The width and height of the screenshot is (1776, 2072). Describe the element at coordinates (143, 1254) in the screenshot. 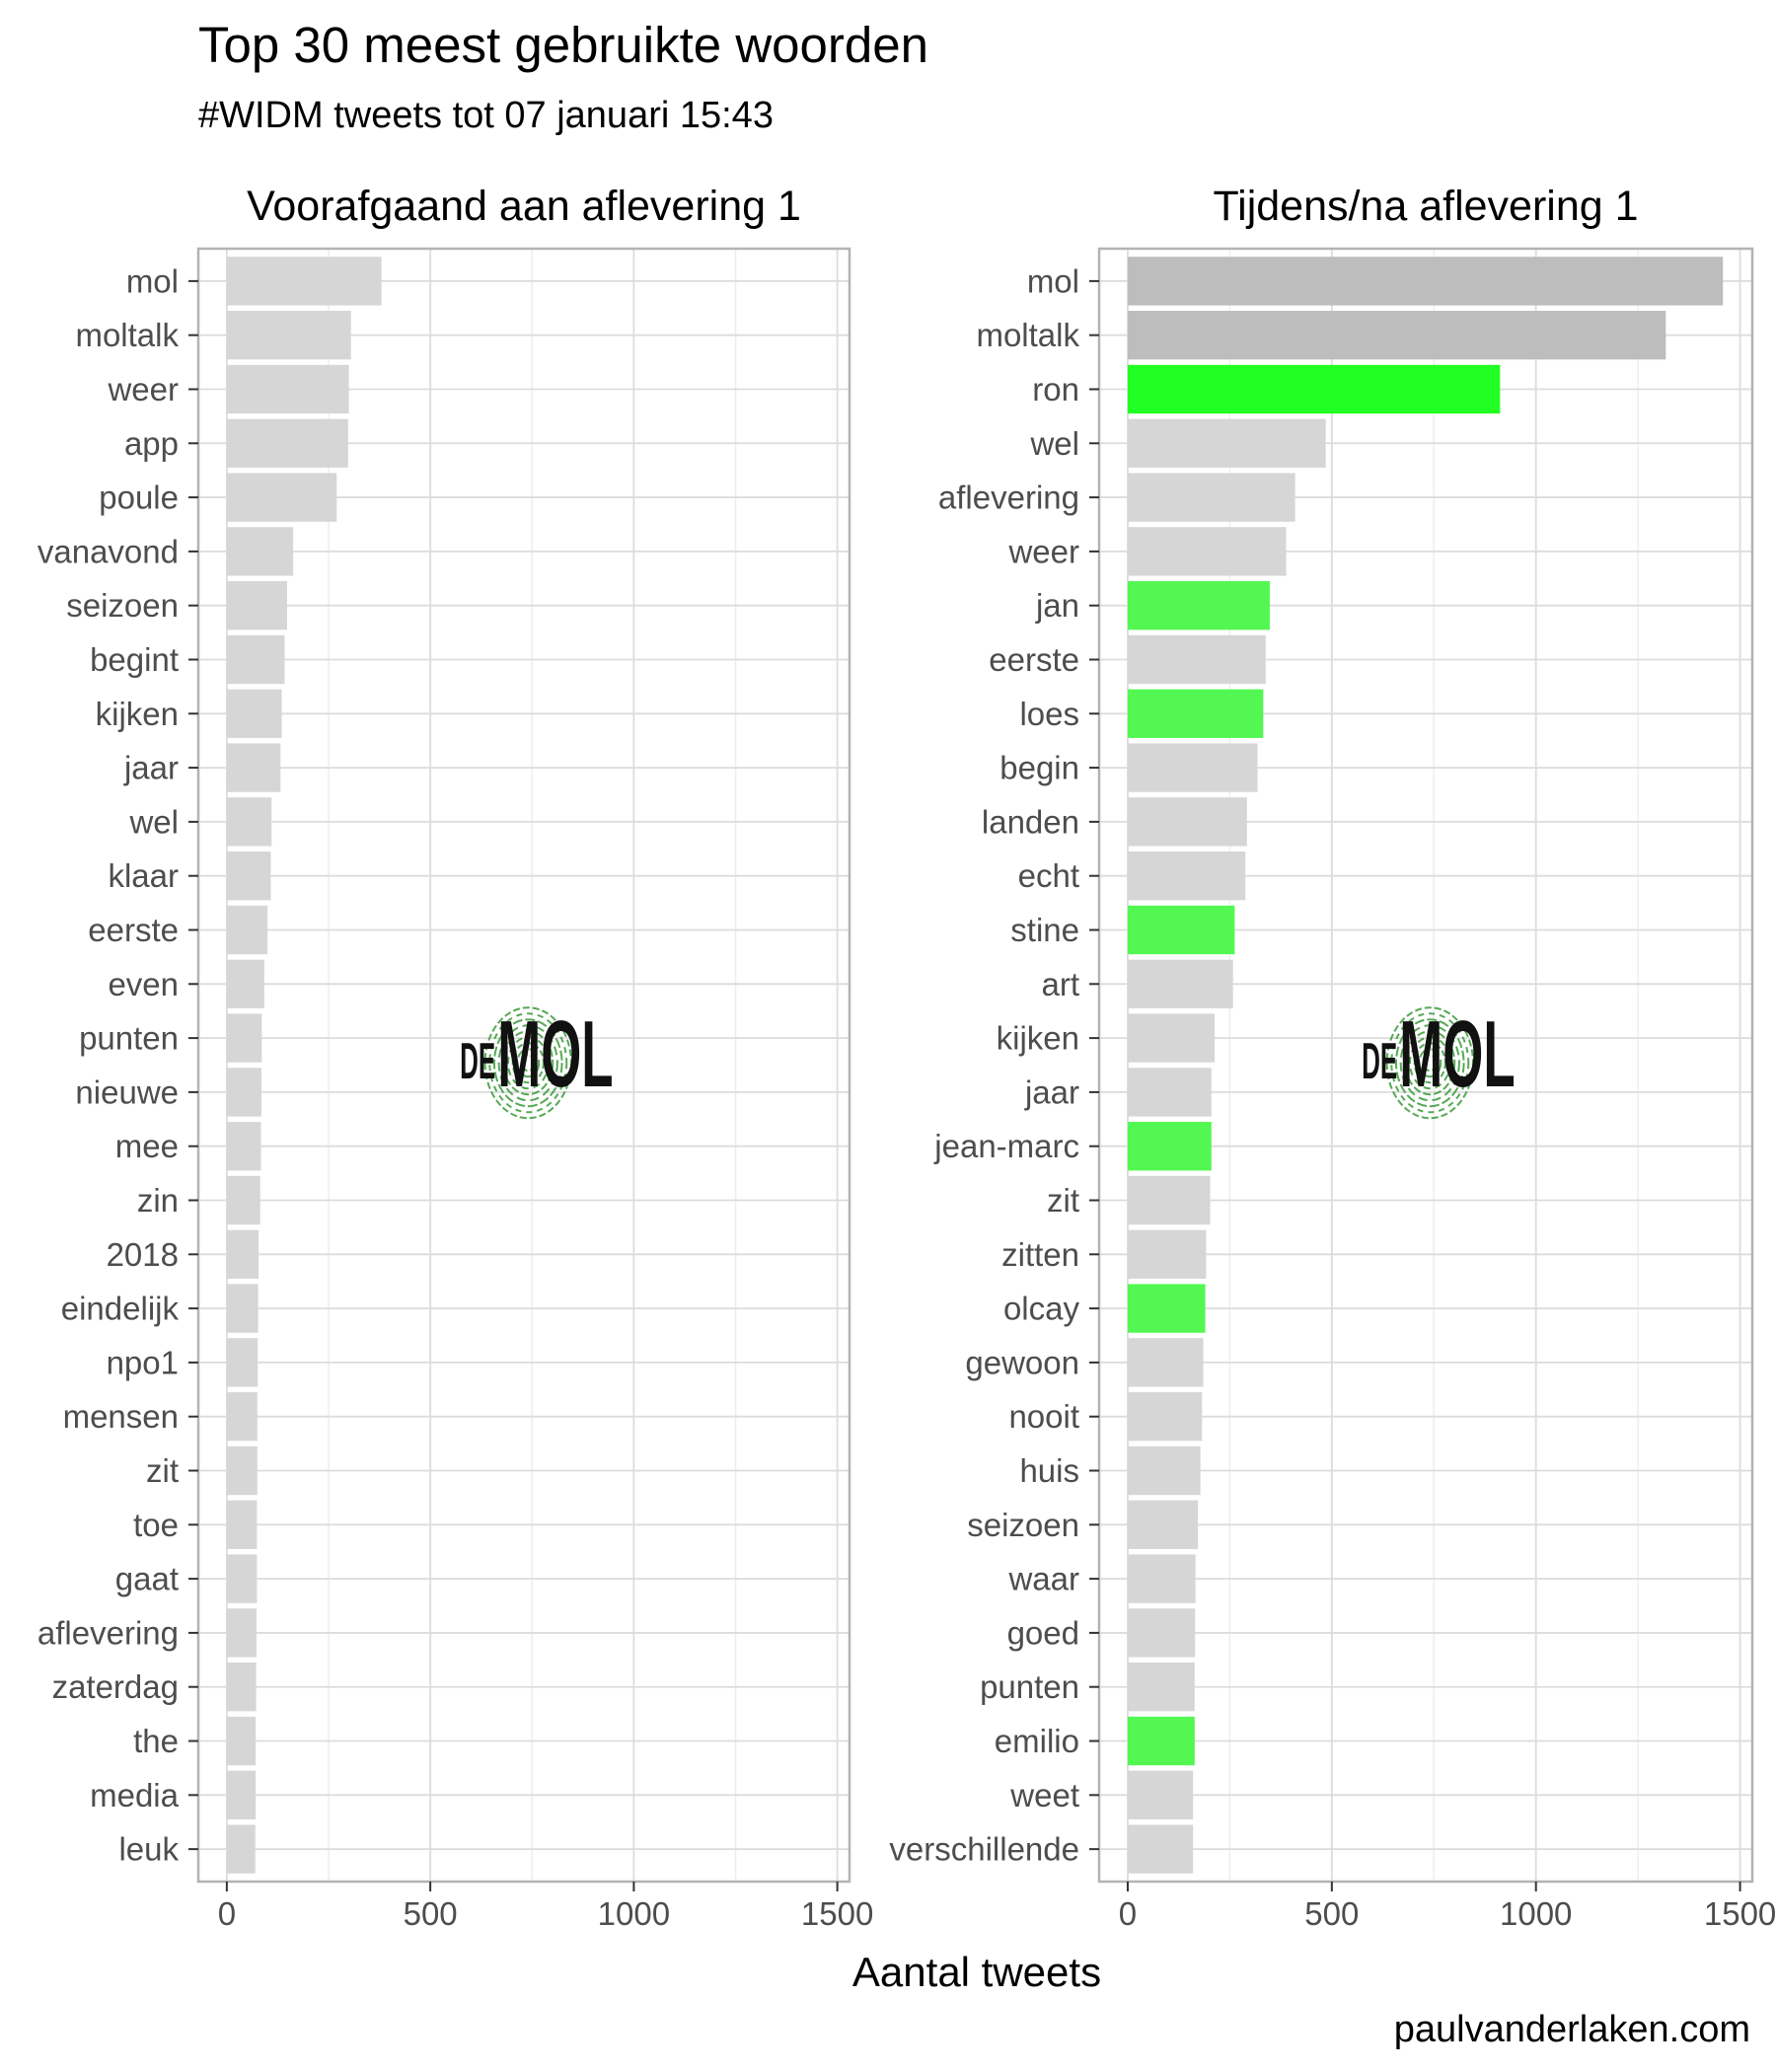

I see `y-tick-label: 2018` at that location.